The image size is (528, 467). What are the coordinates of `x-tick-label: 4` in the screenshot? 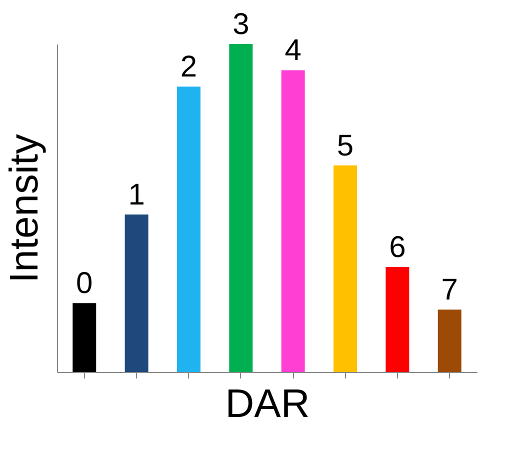 It's located at (293, 51).